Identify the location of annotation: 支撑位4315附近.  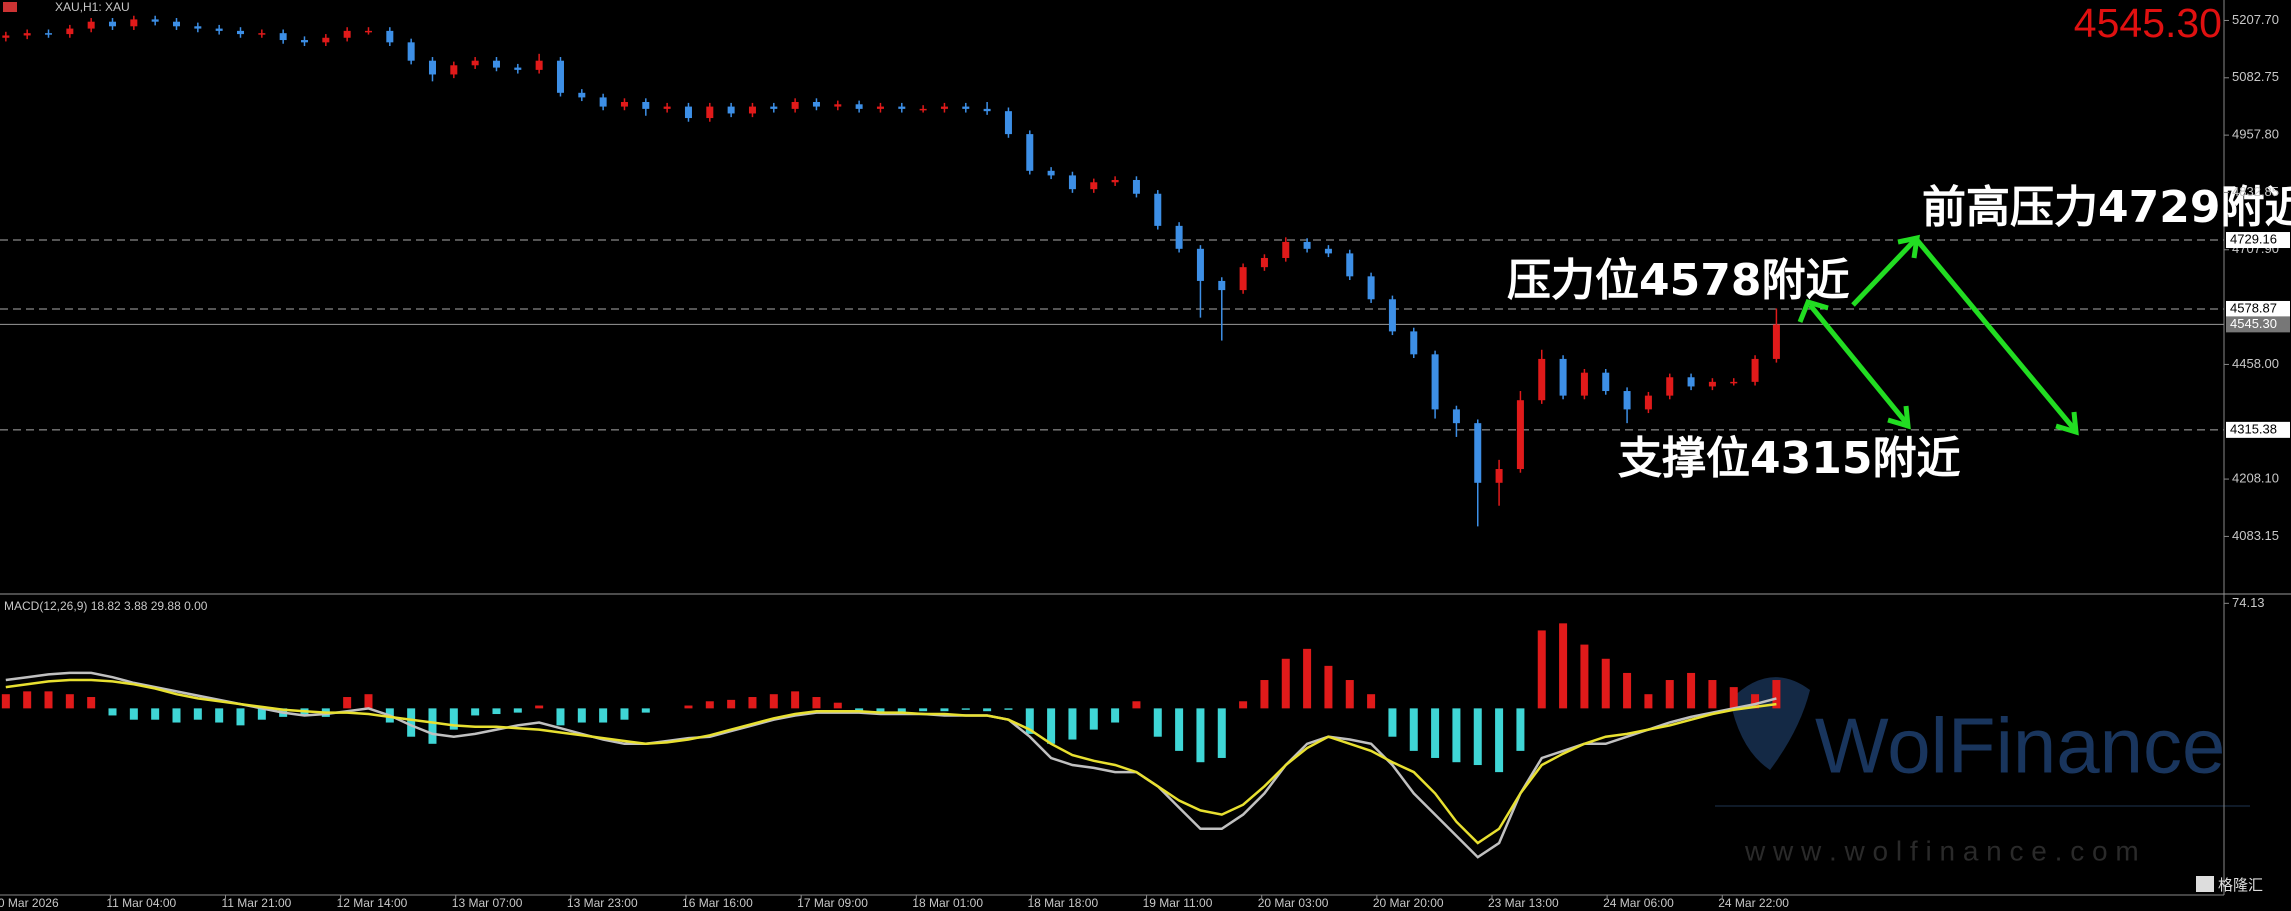
(1789, 458).